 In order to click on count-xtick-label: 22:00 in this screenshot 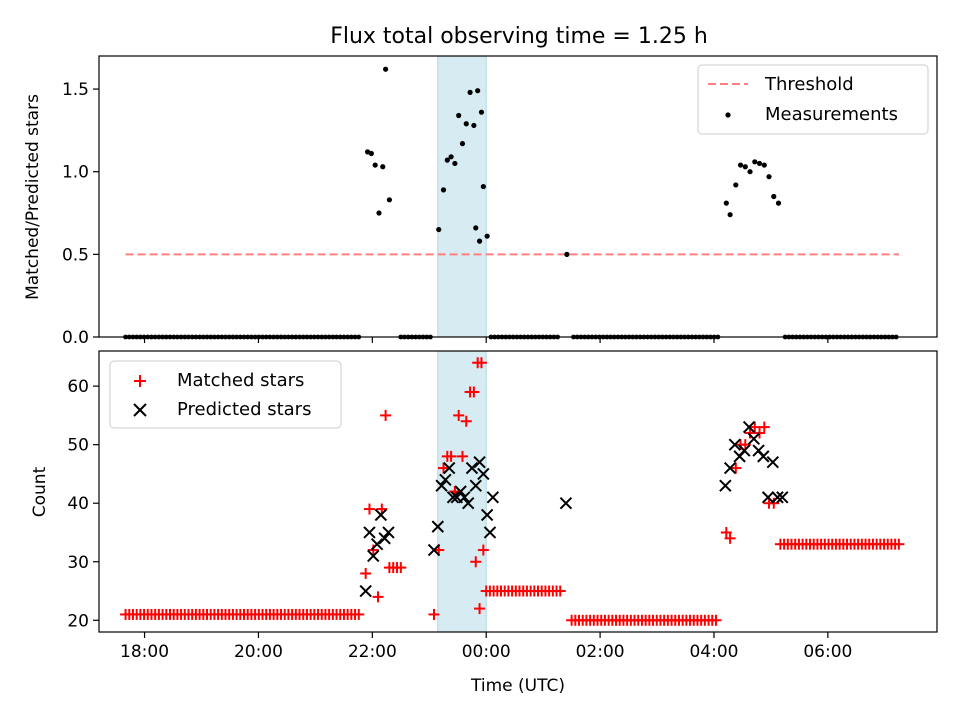, I will do `click(372, 652)`.